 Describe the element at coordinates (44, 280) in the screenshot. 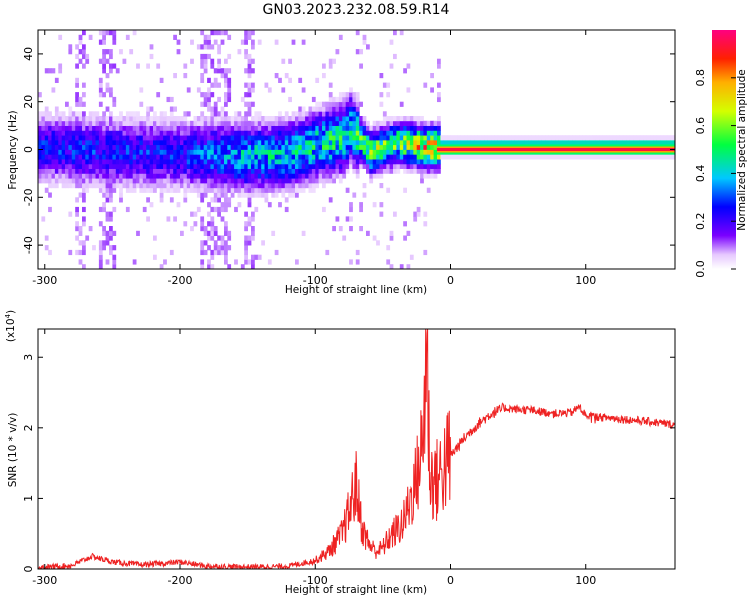

I see `x-tick-label: -300` at that location.